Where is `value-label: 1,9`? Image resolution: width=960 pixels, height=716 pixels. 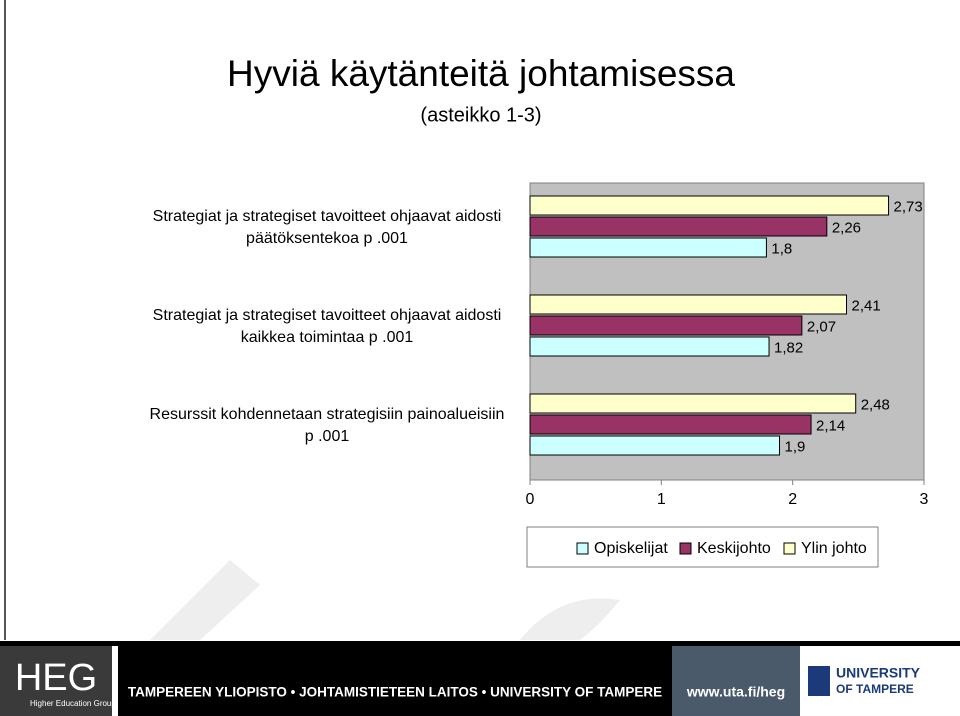
value-label: 1,9 is located at coordinates (795, 446).